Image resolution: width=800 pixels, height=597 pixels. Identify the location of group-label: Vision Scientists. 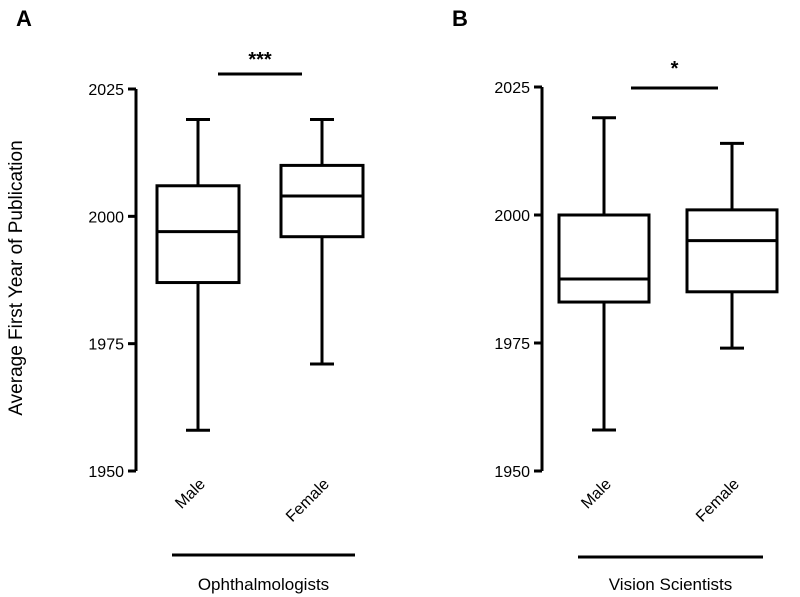
(670, 584).